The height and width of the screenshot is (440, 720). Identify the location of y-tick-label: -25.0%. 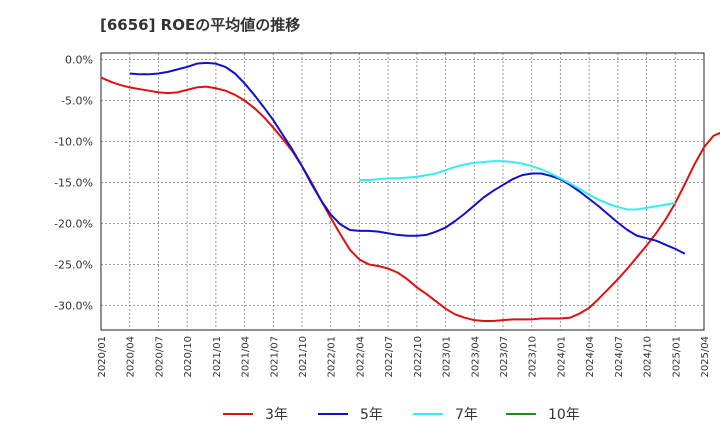
(73, 264).